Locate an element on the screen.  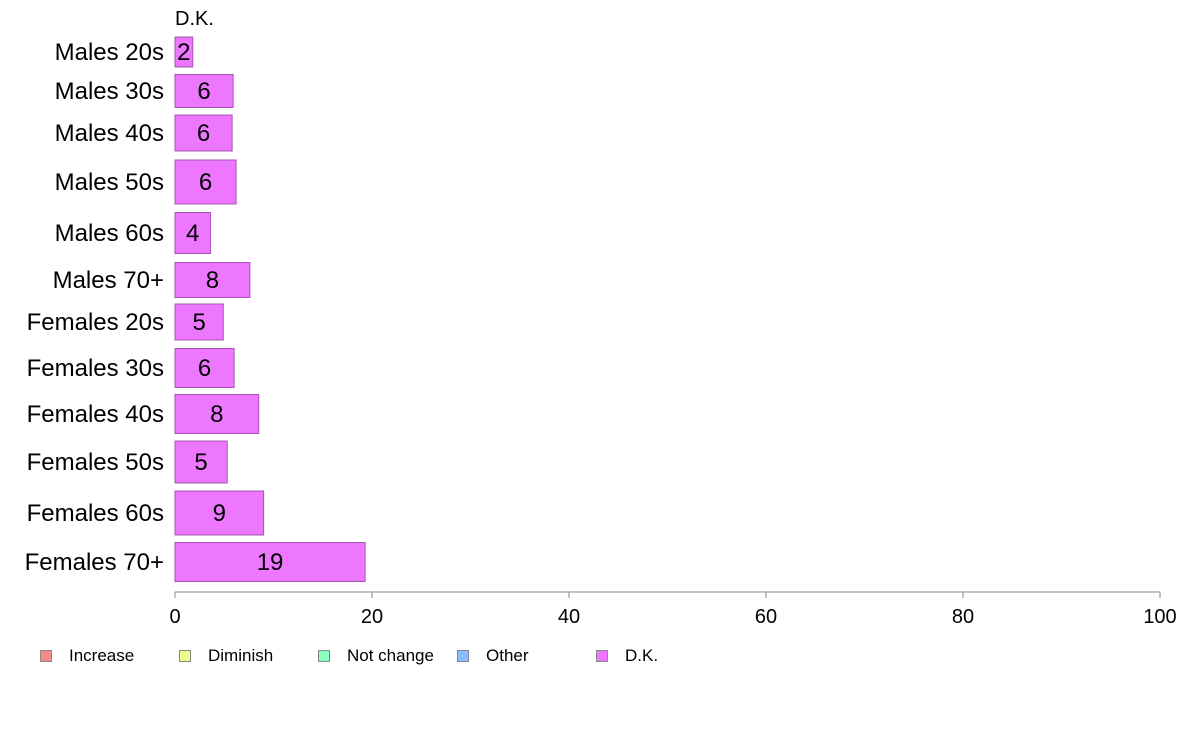
legend-item-dk: D.K. is located at coordinates (627, 656).